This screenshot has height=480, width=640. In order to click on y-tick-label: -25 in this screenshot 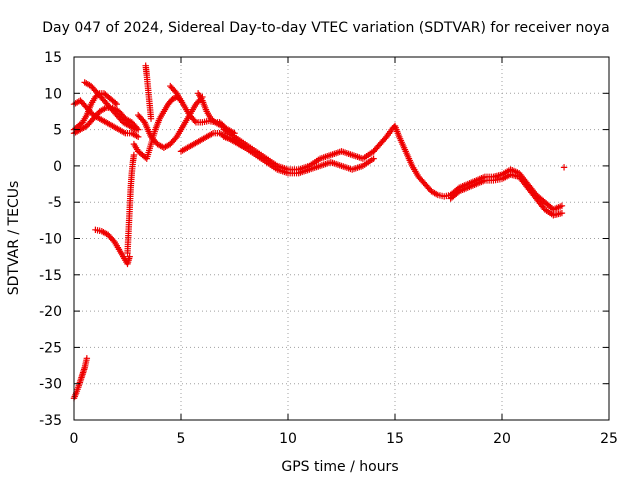, I will do `click(50, 348)`.